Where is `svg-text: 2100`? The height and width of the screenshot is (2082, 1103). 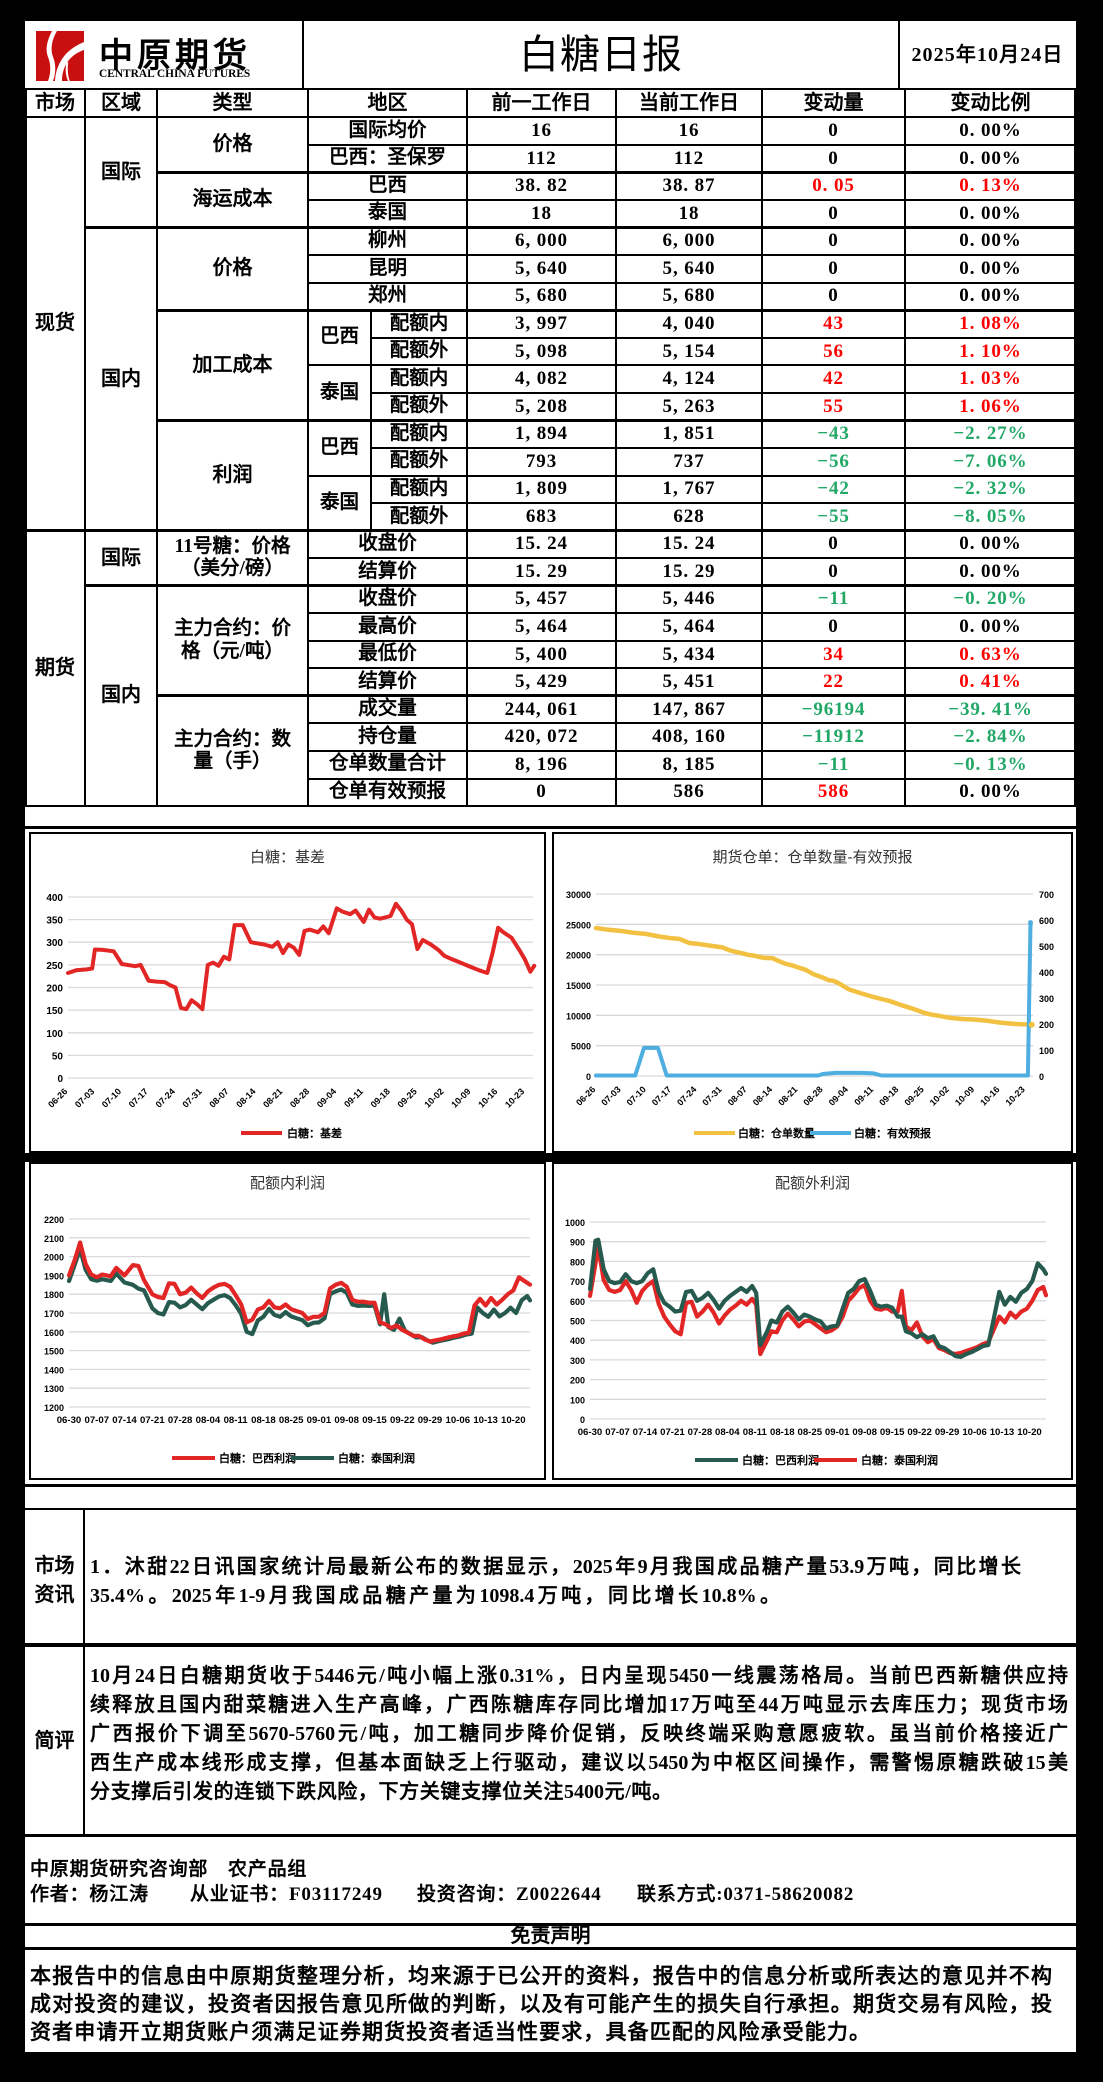 svg-text: 2100 is located at coordinates (54, 1239).